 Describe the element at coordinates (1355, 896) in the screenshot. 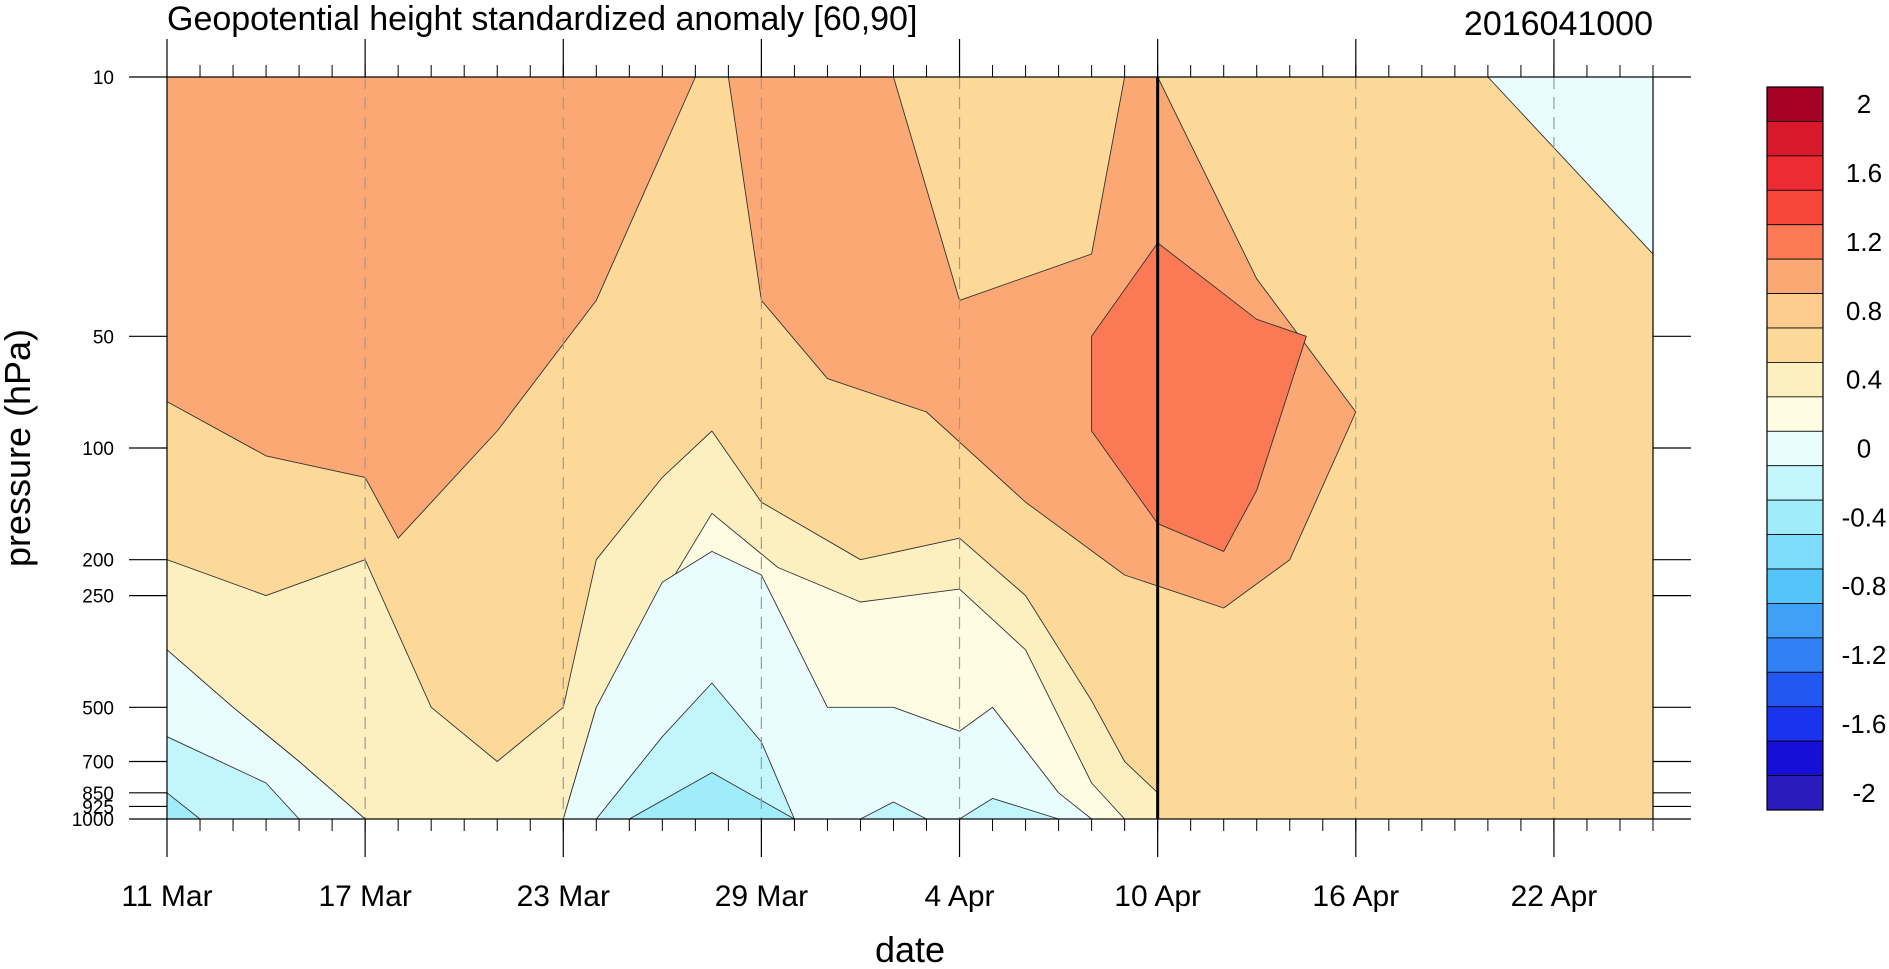

I see `x-tick-label: 16 Apr` at that location.